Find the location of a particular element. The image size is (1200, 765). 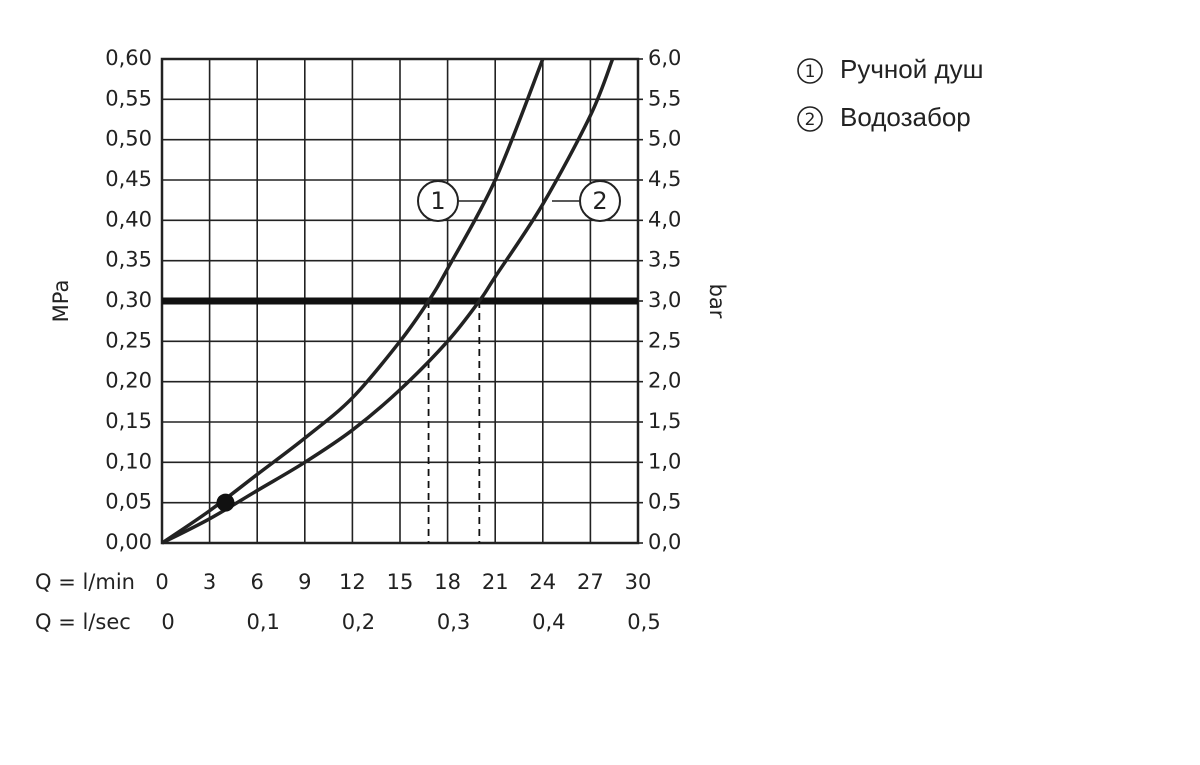

x2-tick-label: 0,1 is located at coordinates (262, 622).